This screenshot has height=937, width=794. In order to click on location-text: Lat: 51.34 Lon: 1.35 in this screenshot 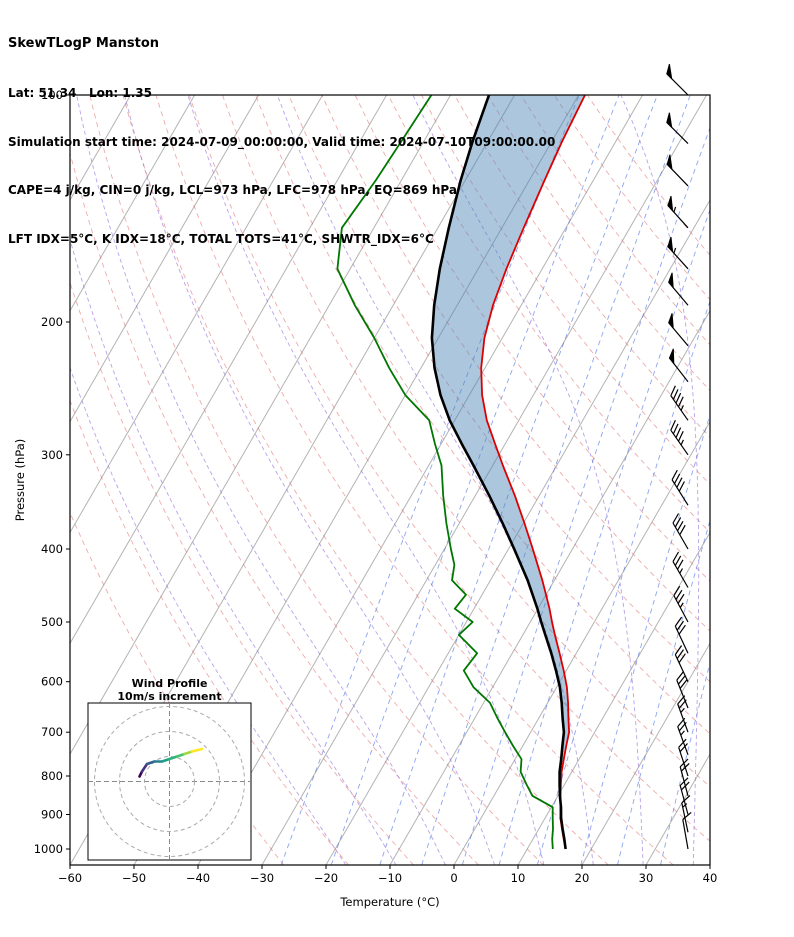, I will do `click(80, 93)`.